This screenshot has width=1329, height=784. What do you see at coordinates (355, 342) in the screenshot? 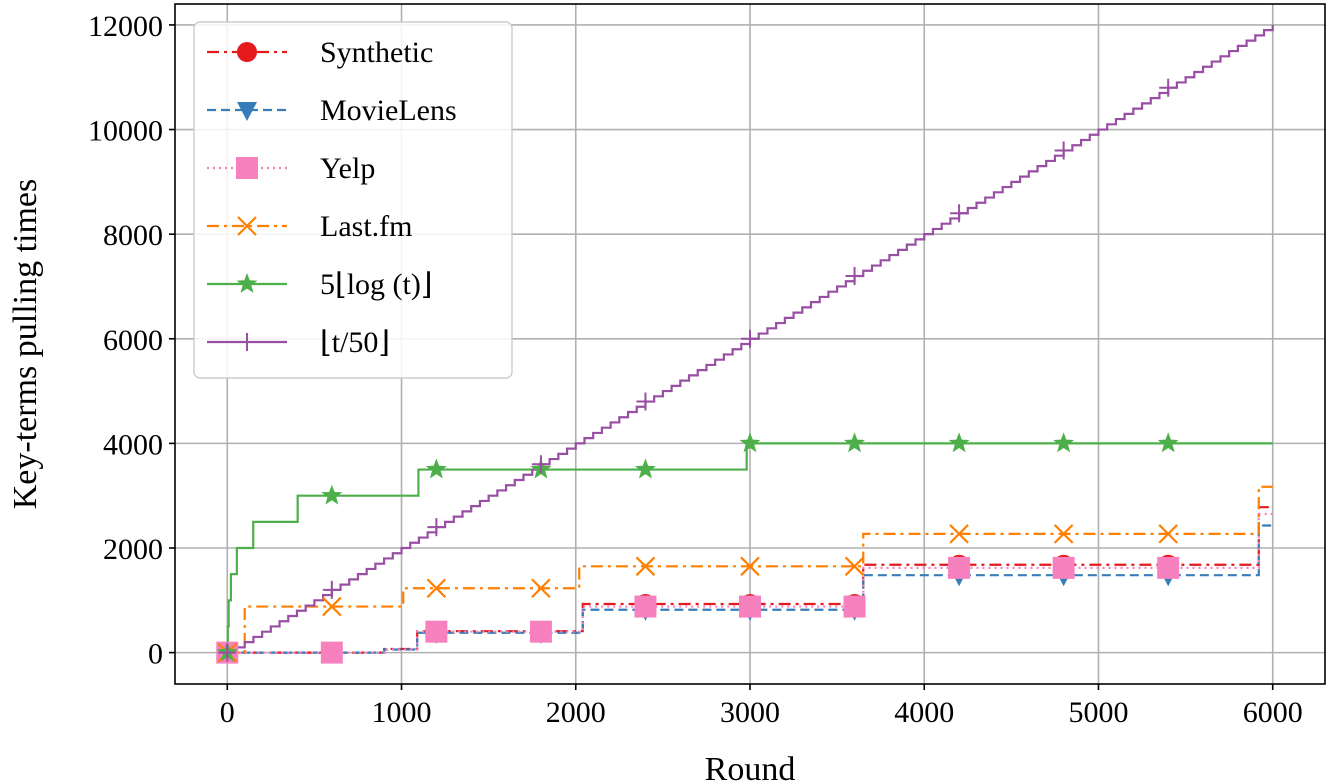
I see `legend-label-floor-t-50: ⌊t/50⌋` at bounding box center [355, 342].